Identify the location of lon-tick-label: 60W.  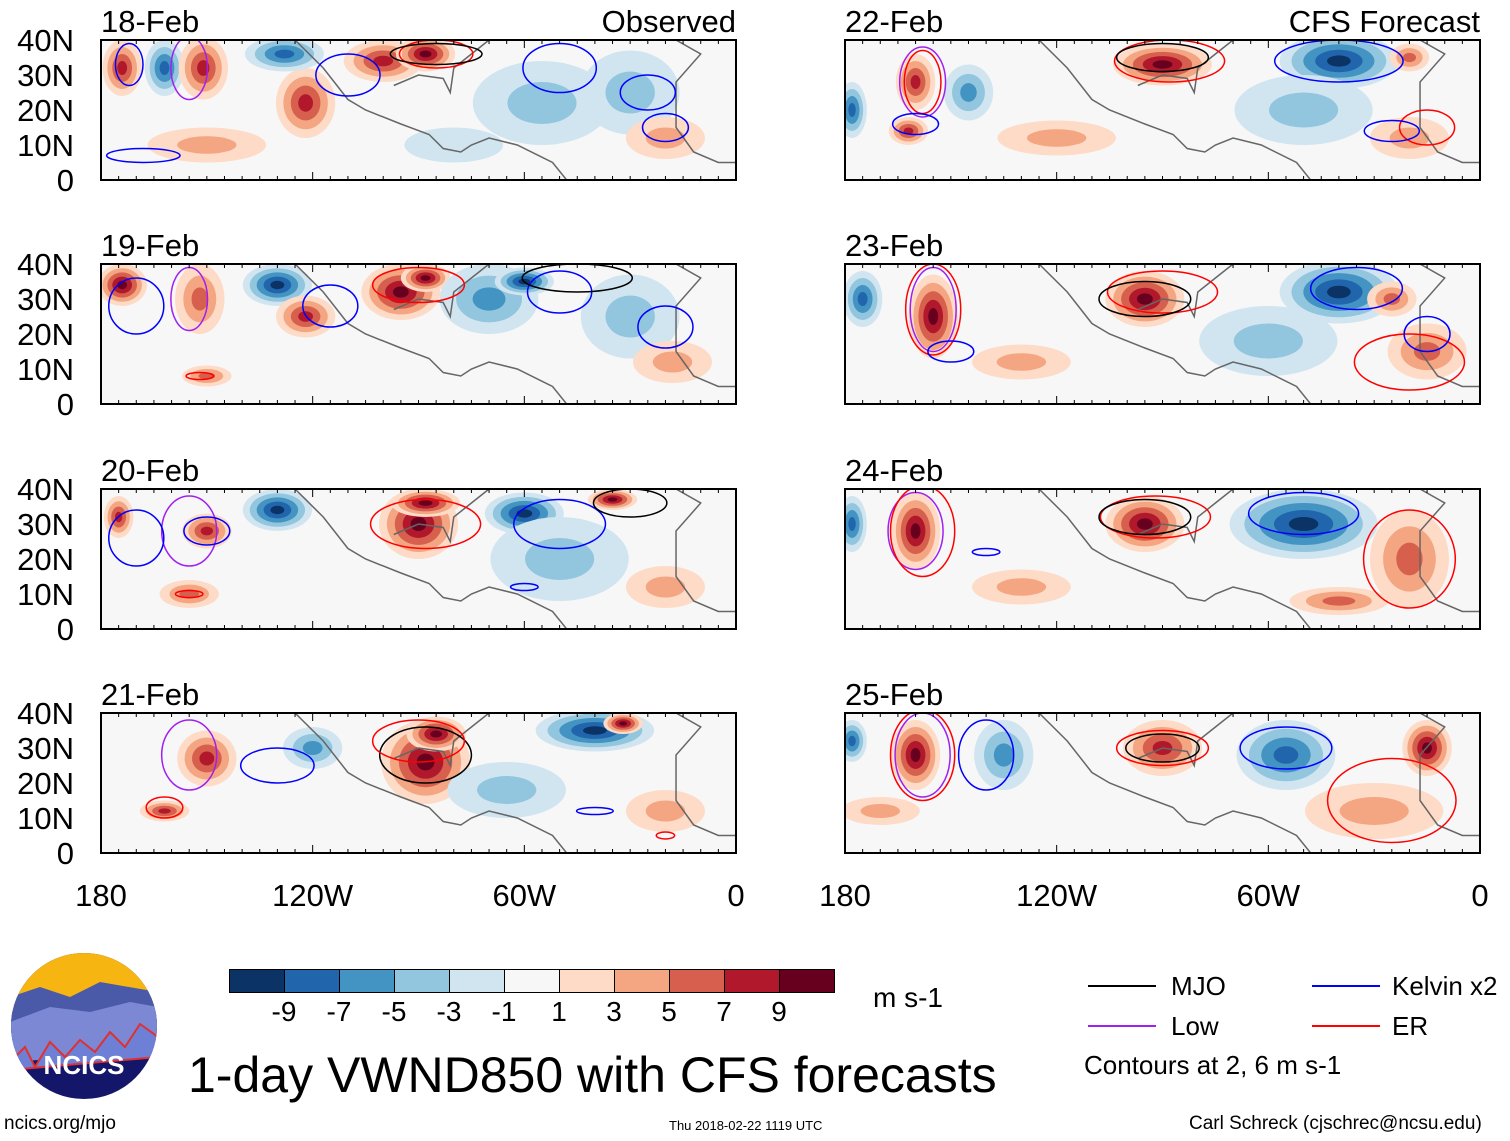
(524, 895).